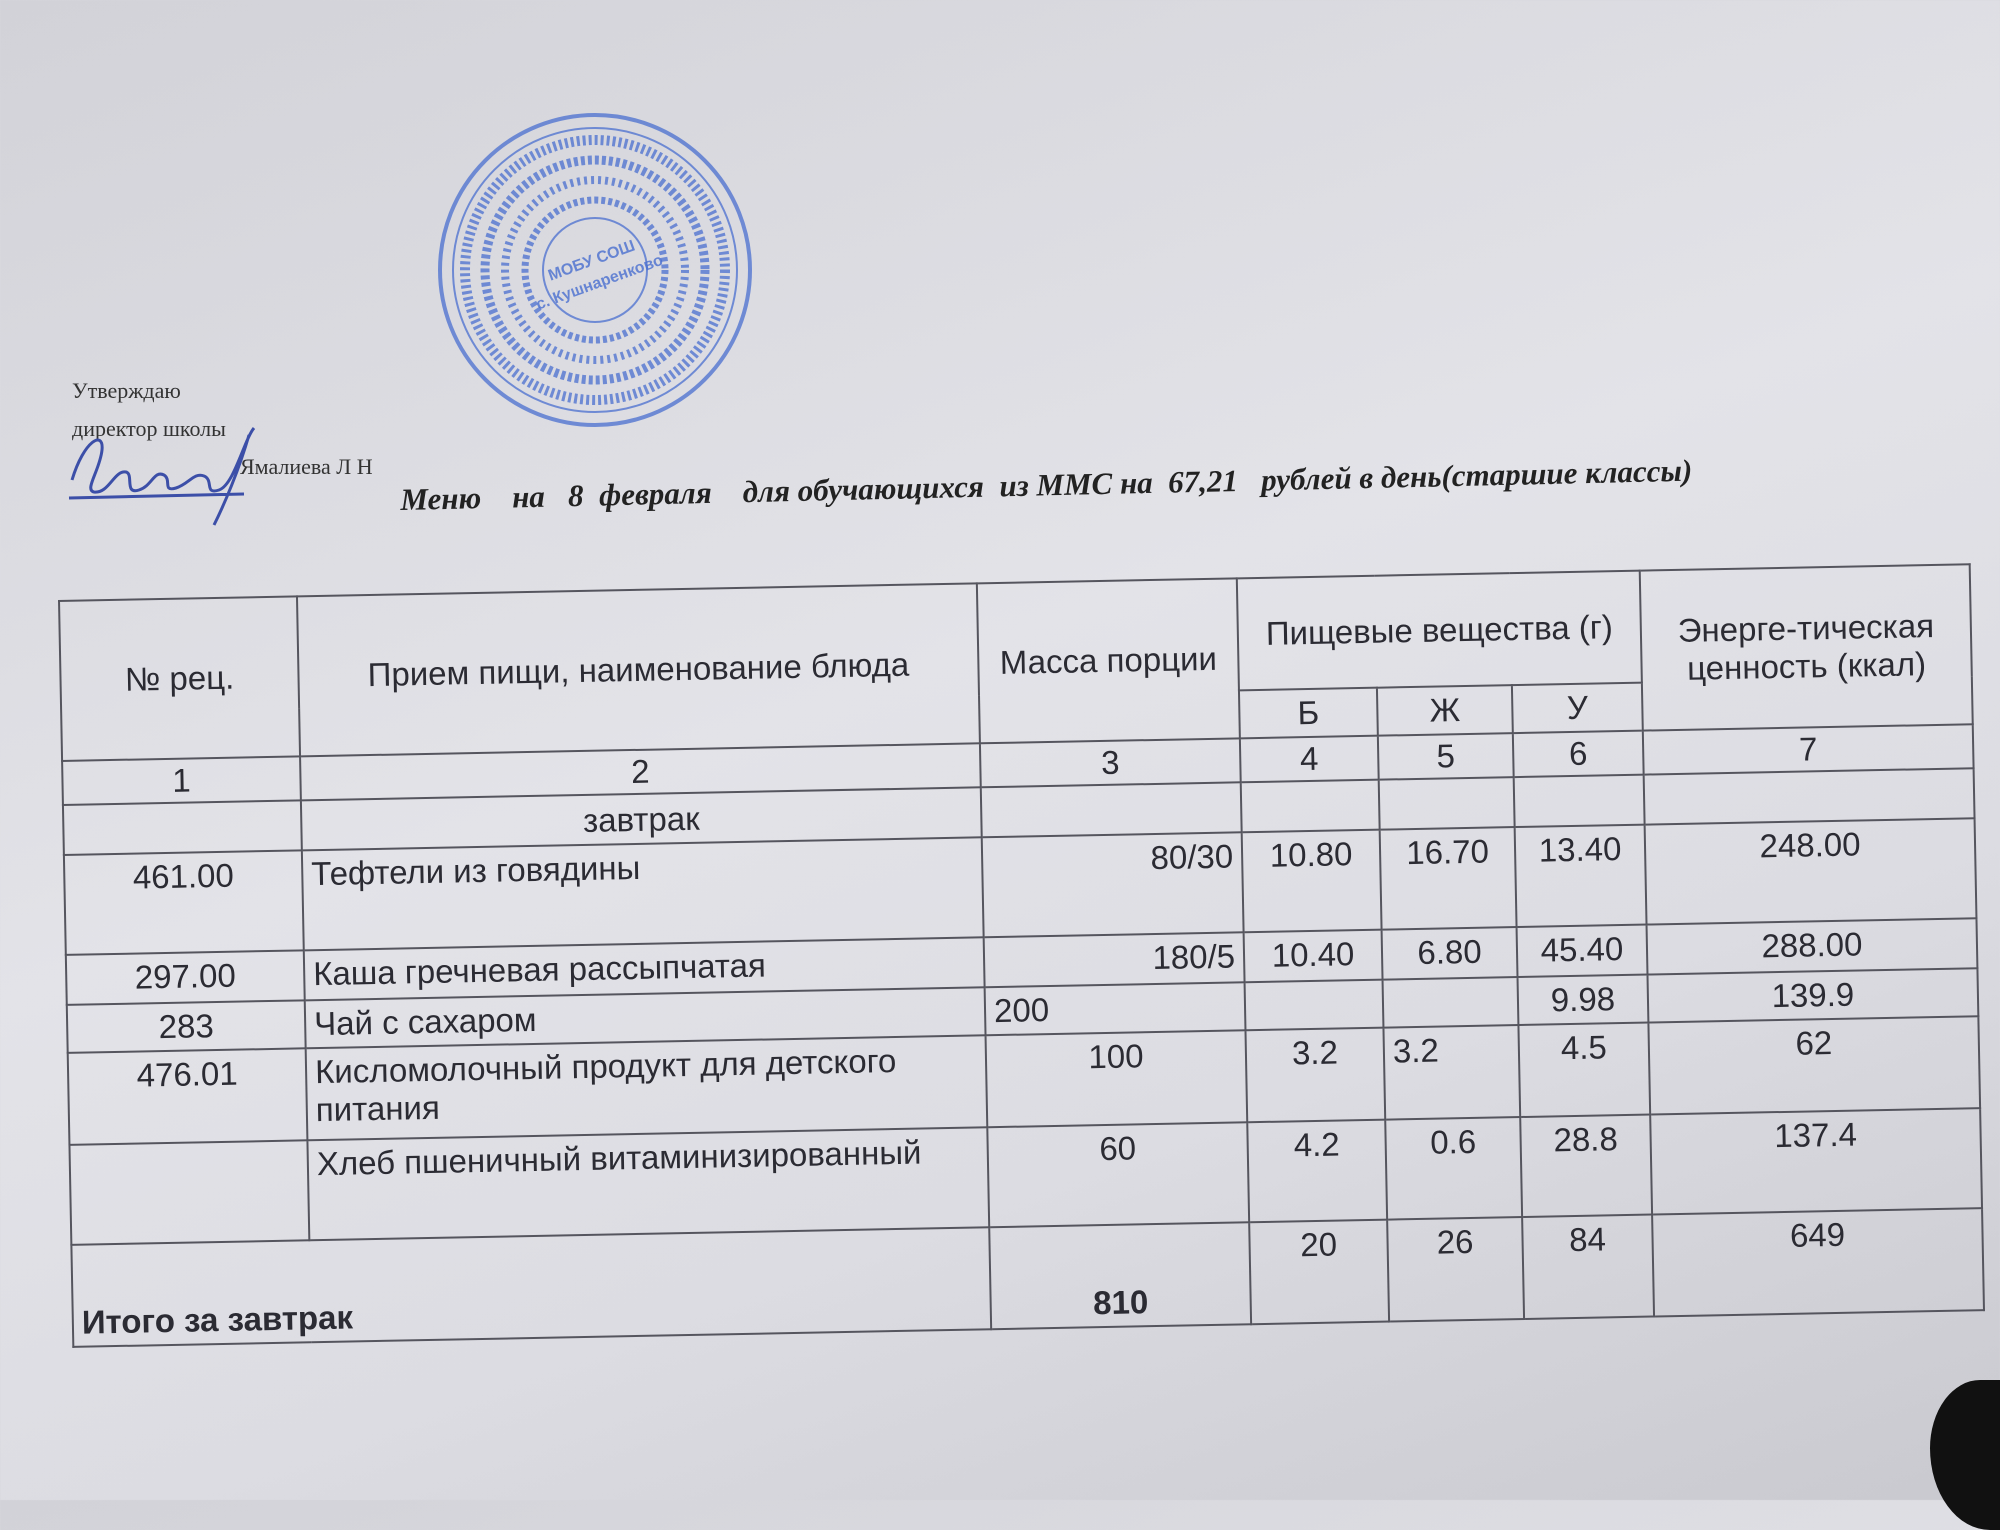 The height and width of the screenshot is (1530, 2000). Describe the element at coordinates (1110, 763) in the screenshot. I see `column-number: 3` at that location.